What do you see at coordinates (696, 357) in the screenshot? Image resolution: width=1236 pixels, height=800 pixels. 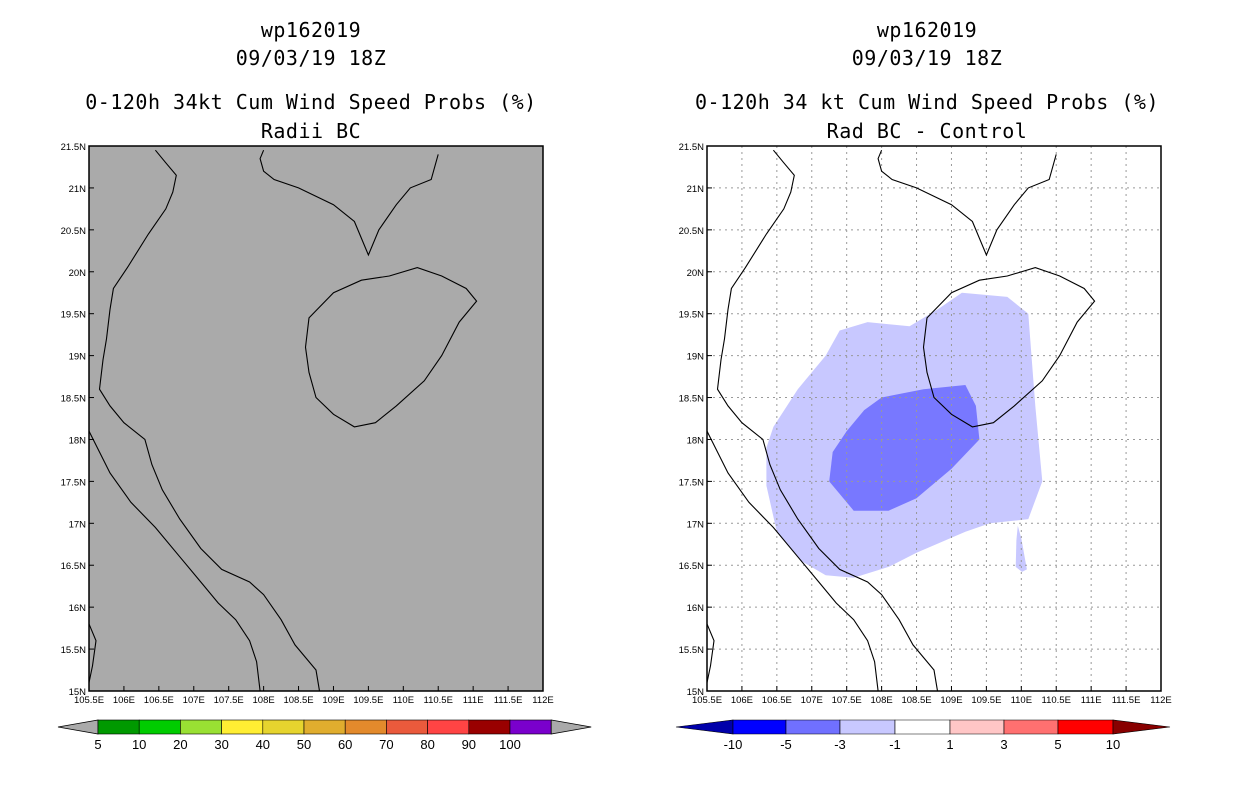 I see `right-ytick-label: 19N` at bounding box center [696, 357].